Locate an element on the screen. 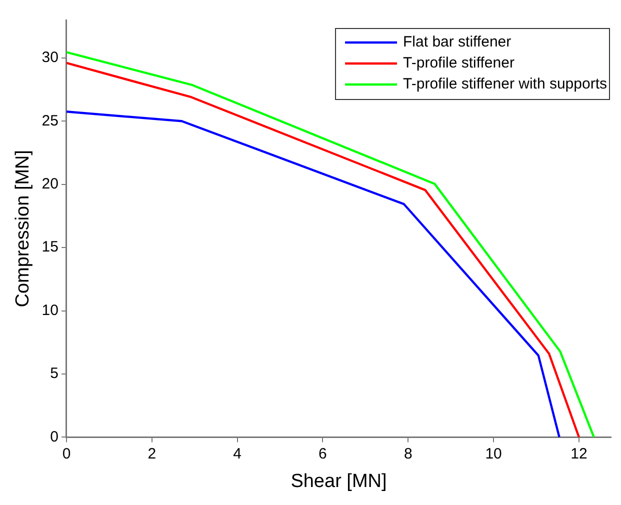 This screenshot has height=505, width=621. x-tick-label: 4 is located at coordinates (237, 453).